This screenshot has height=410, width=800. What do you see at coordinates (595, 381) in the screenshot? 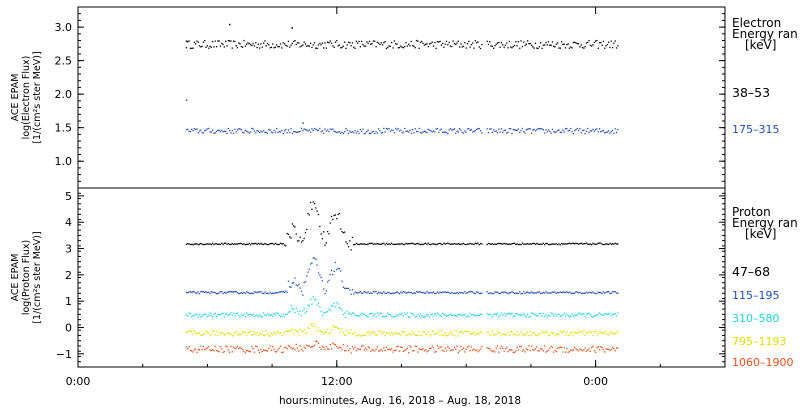
I see `x-tick-label: 0:00` at bounding box center [595, 381].